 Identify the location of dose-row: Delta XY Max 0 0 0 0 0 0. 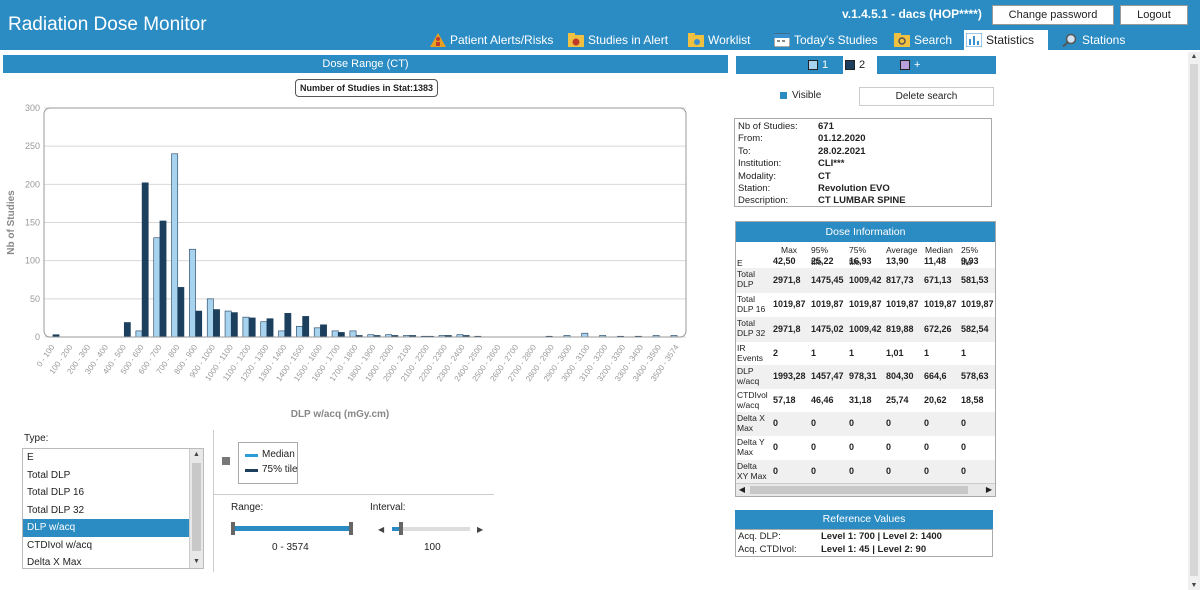
(865, 472).